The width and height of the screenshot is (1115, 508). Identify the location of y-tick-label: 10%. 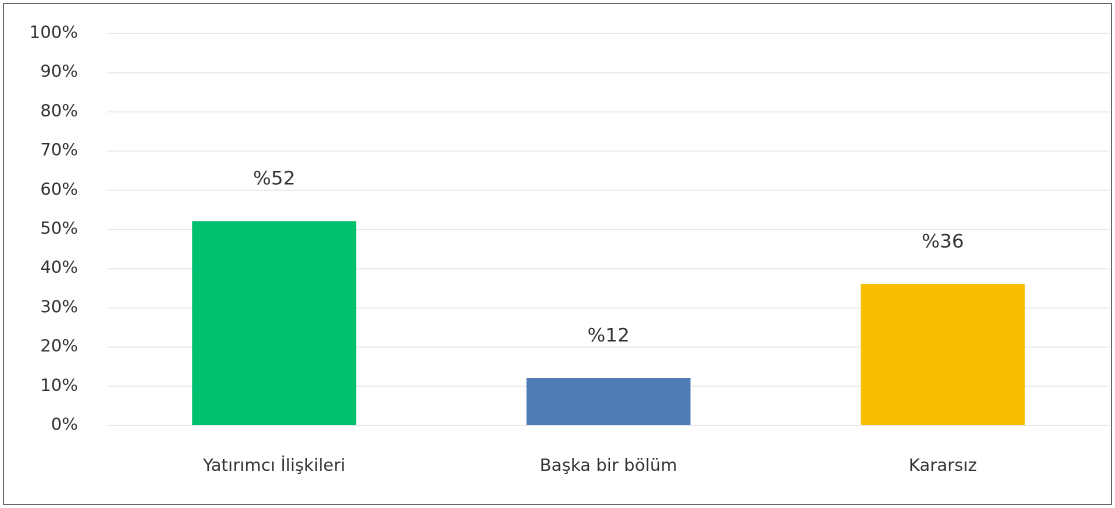
(59, 386).